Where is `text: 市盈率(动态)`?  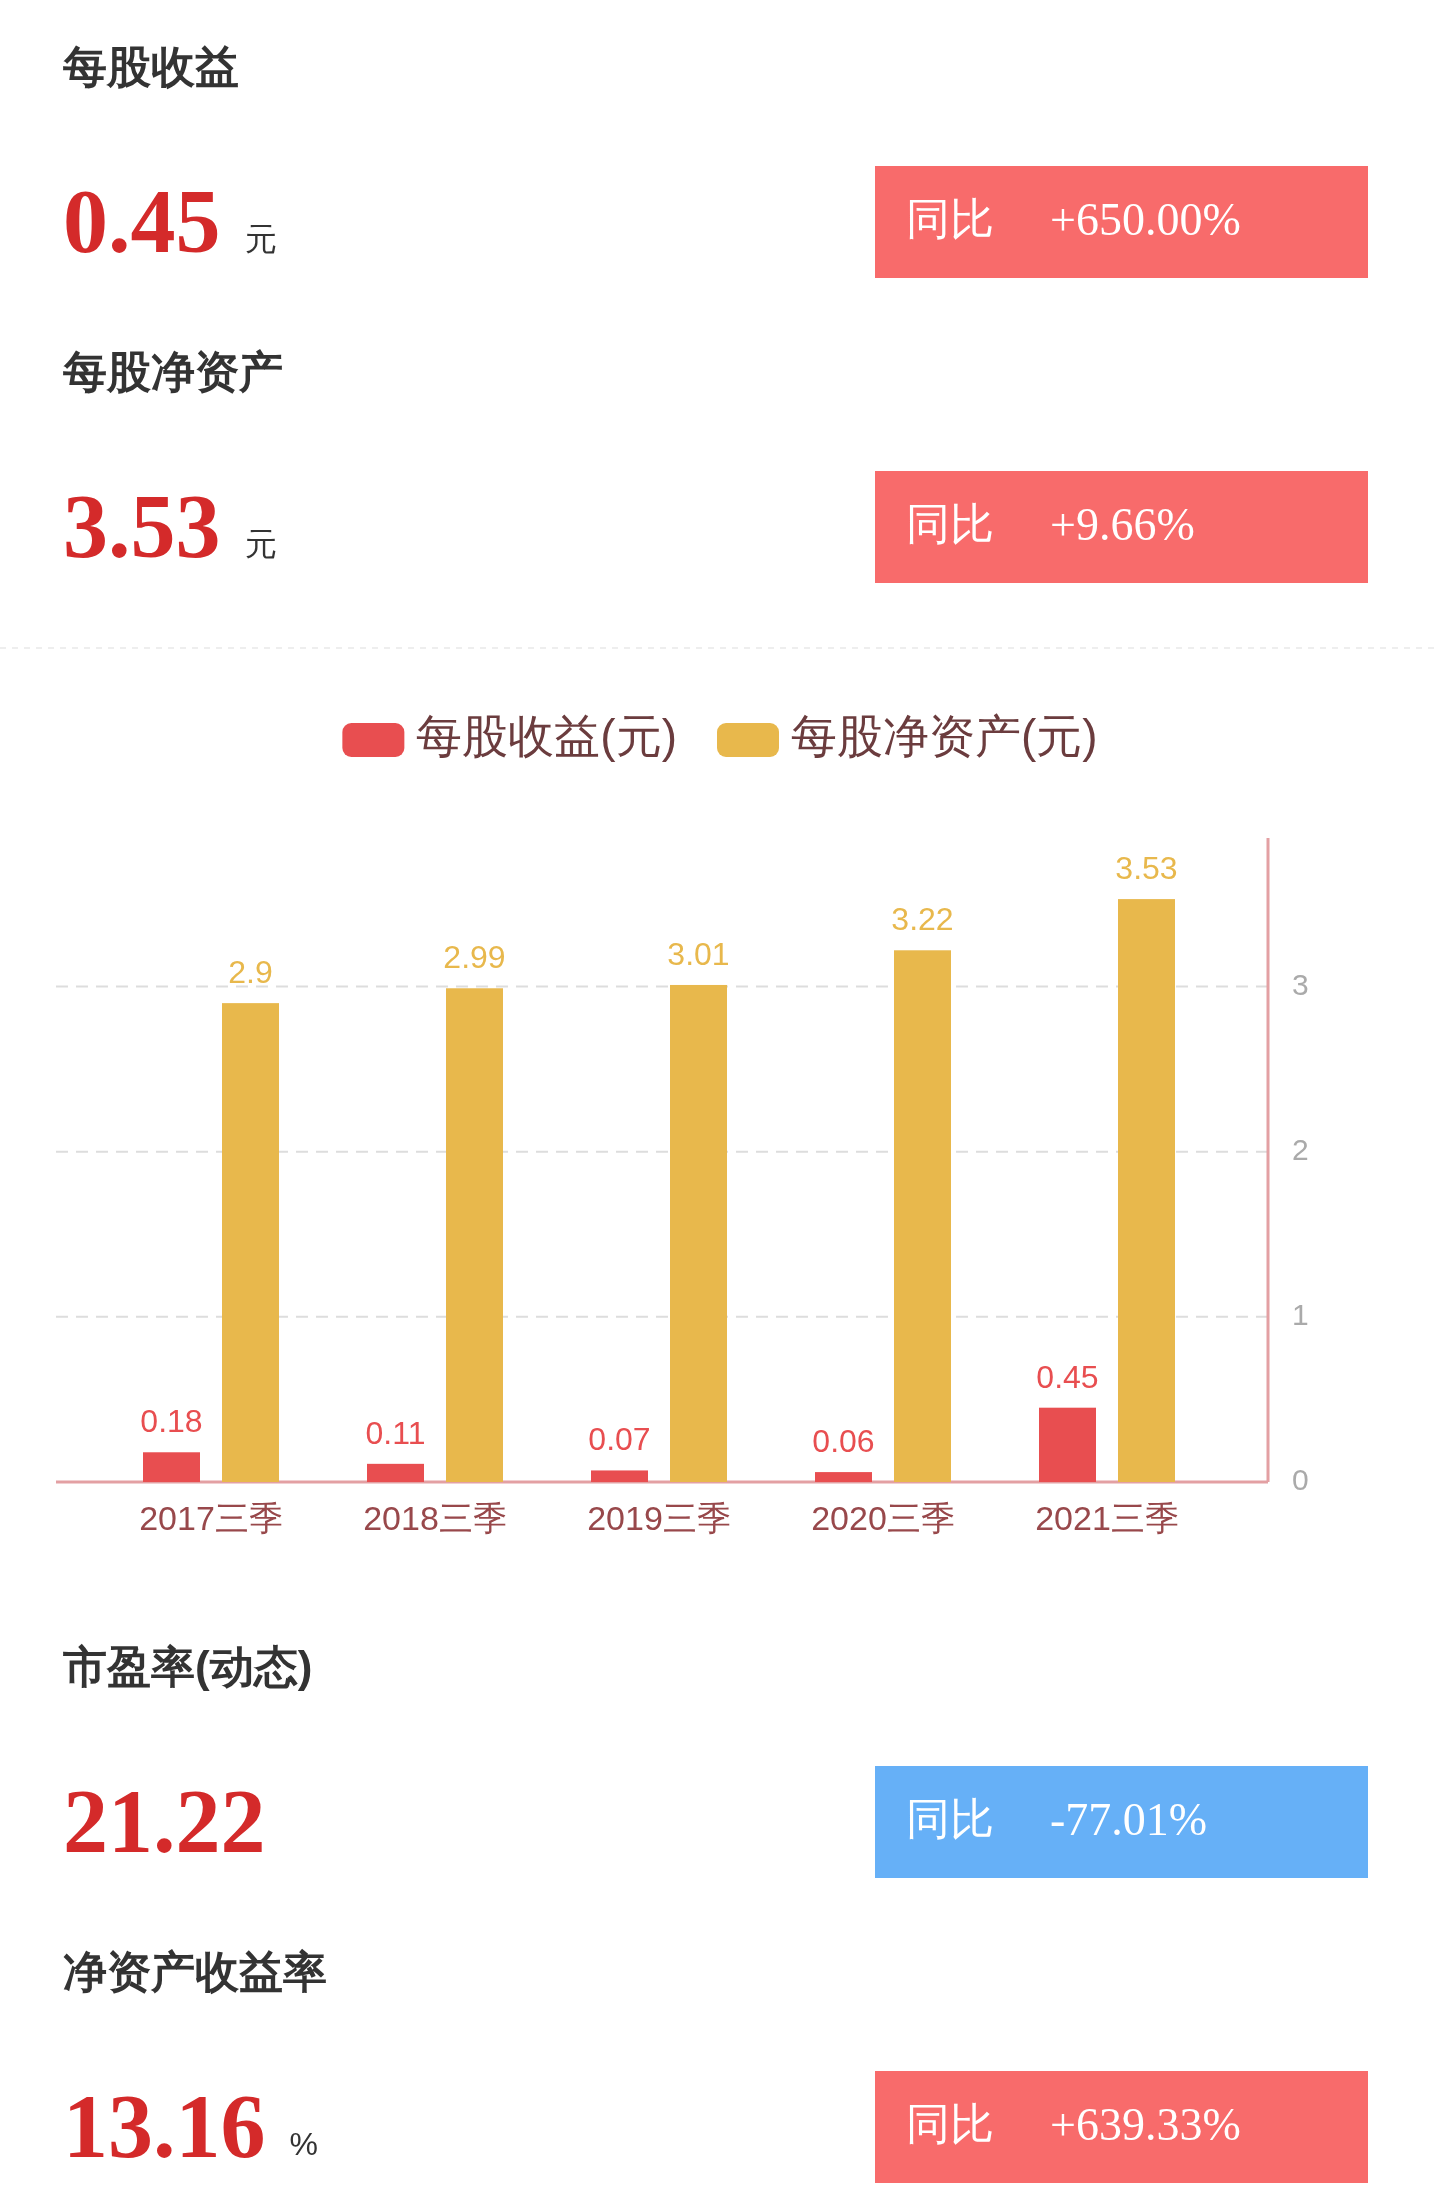 text: 市盈率(动态) is located at coordinates (188, 1666).